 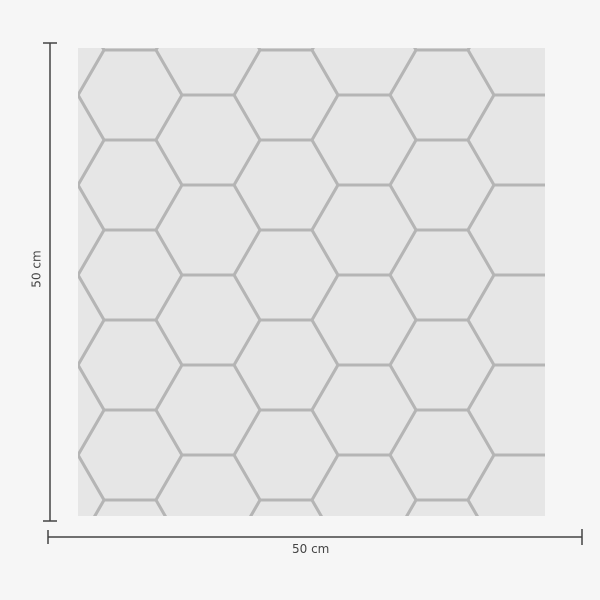 I want to click on height-dimension-line, so click(x=50, y=282).